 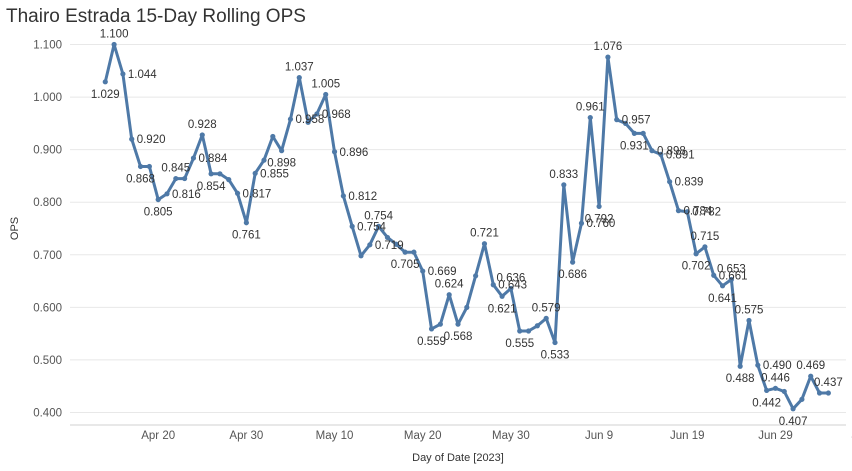 I want to click on x-tick-label: Jun 29, so click(x=775, y=436).